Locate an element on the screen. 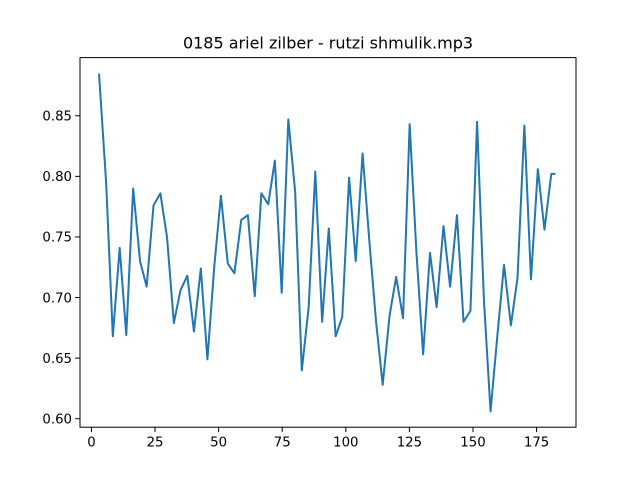  x-tick-label: 100 is located at coordinates (345, 443).